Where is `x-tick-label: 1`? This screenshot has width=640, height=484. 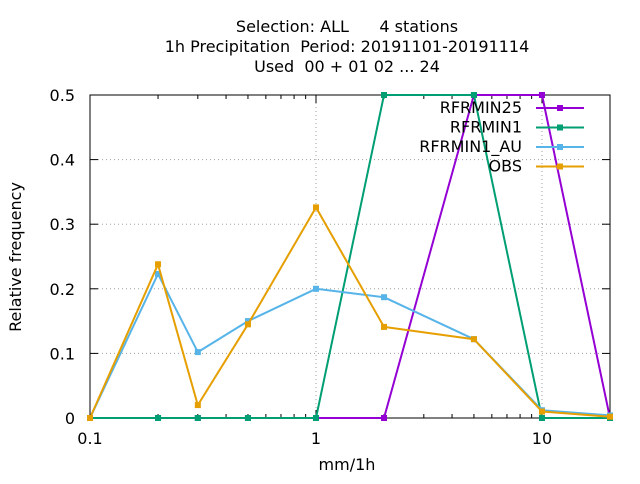
x-tick-label: 1 is located at coordinates (316, 438).